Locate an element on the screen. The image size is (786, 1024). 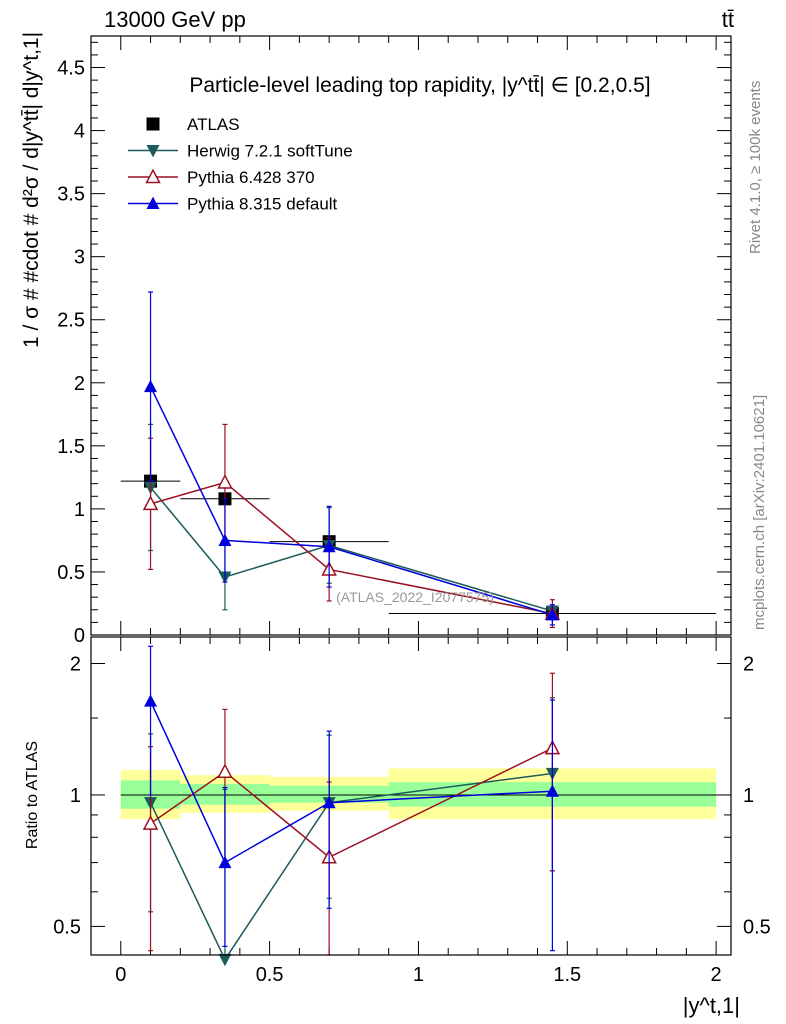
mcplots-label: mcplots.cern.ch [arXiv:2401.10621] is located at coordinates (759, 512).